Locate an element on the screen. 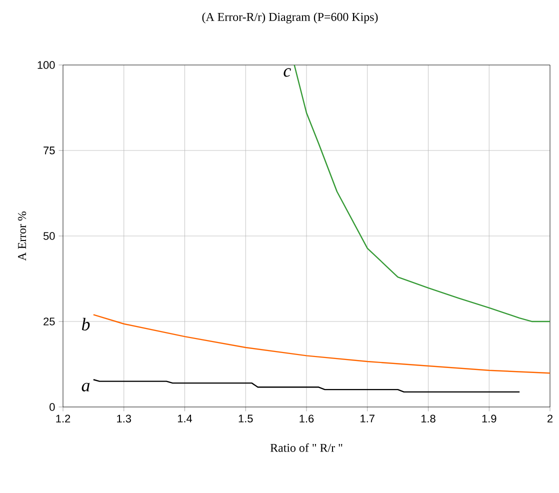 The image size is (559, 493). x-tick-label: 2 is located at coordinates (550, 418).